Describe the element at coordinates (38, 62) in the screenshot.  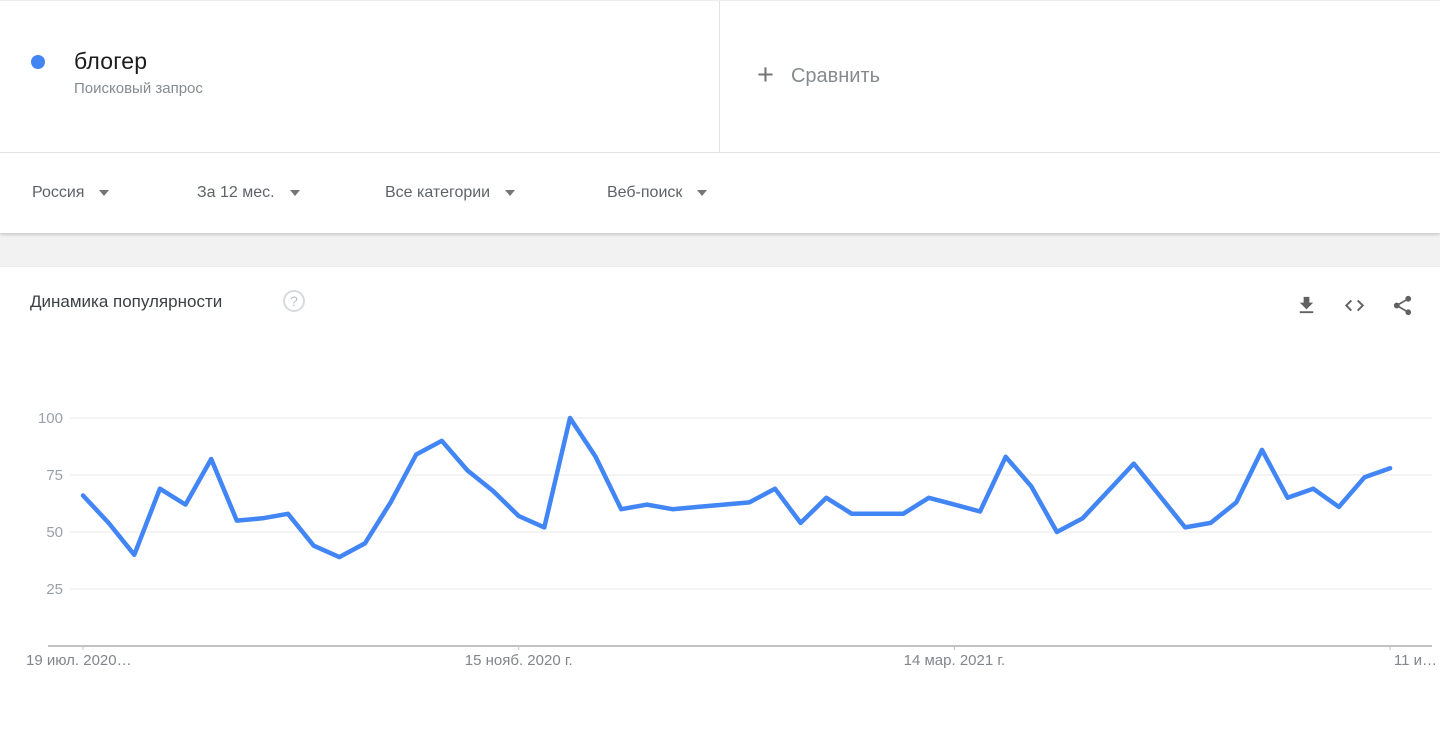
I see `series-color-dot-icon` at that location.